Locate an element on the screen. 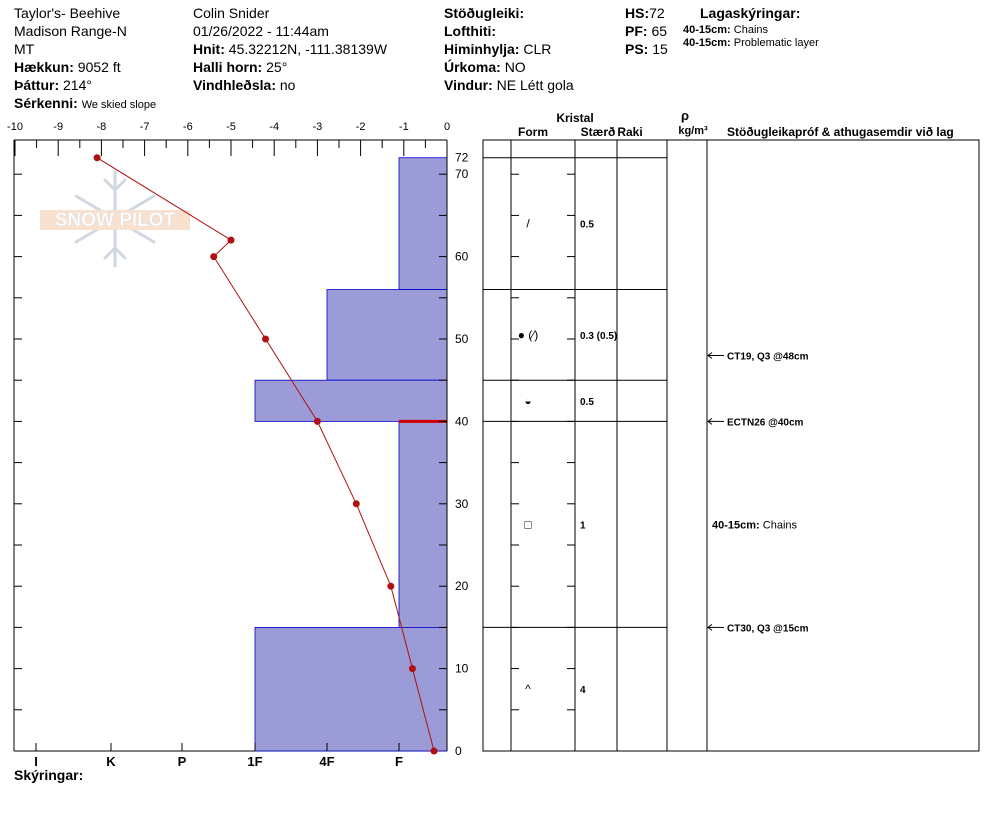  layer-notes-title: Lagaskýringar: is located at coordinates (750, 13).